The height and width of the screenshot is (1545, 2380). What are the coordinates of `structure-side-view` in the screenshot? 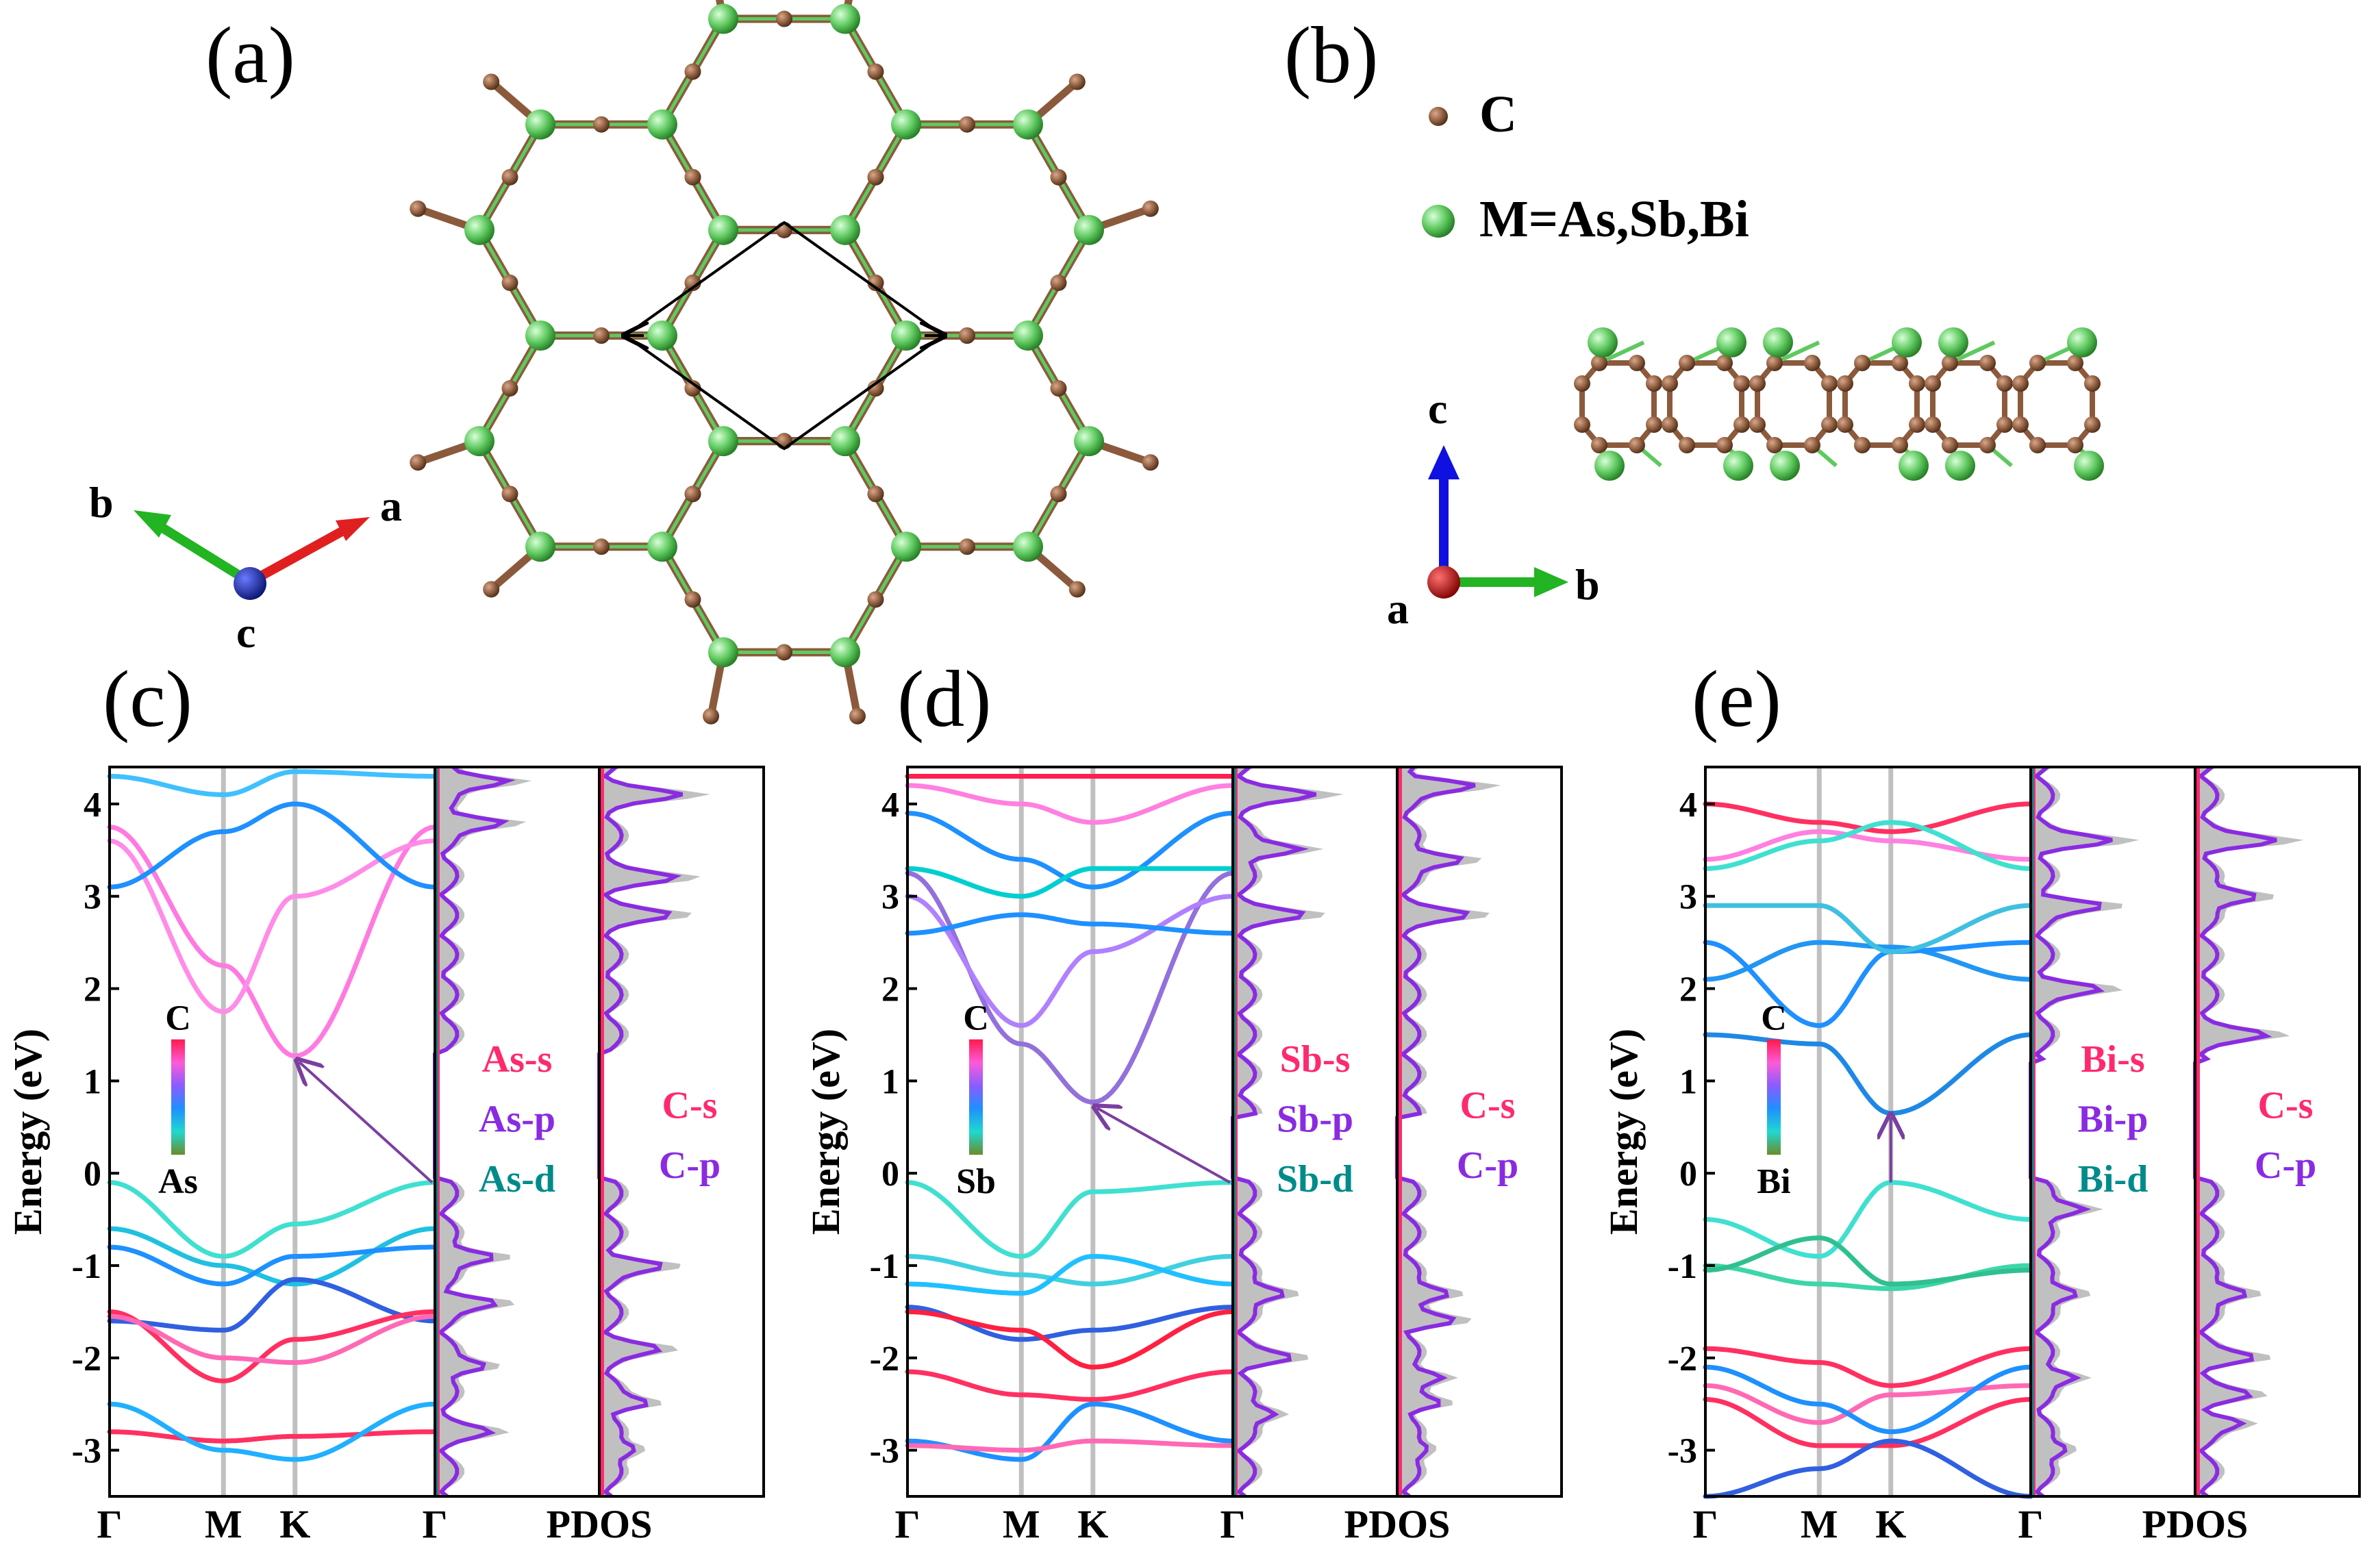 It's located at (1839, 404).